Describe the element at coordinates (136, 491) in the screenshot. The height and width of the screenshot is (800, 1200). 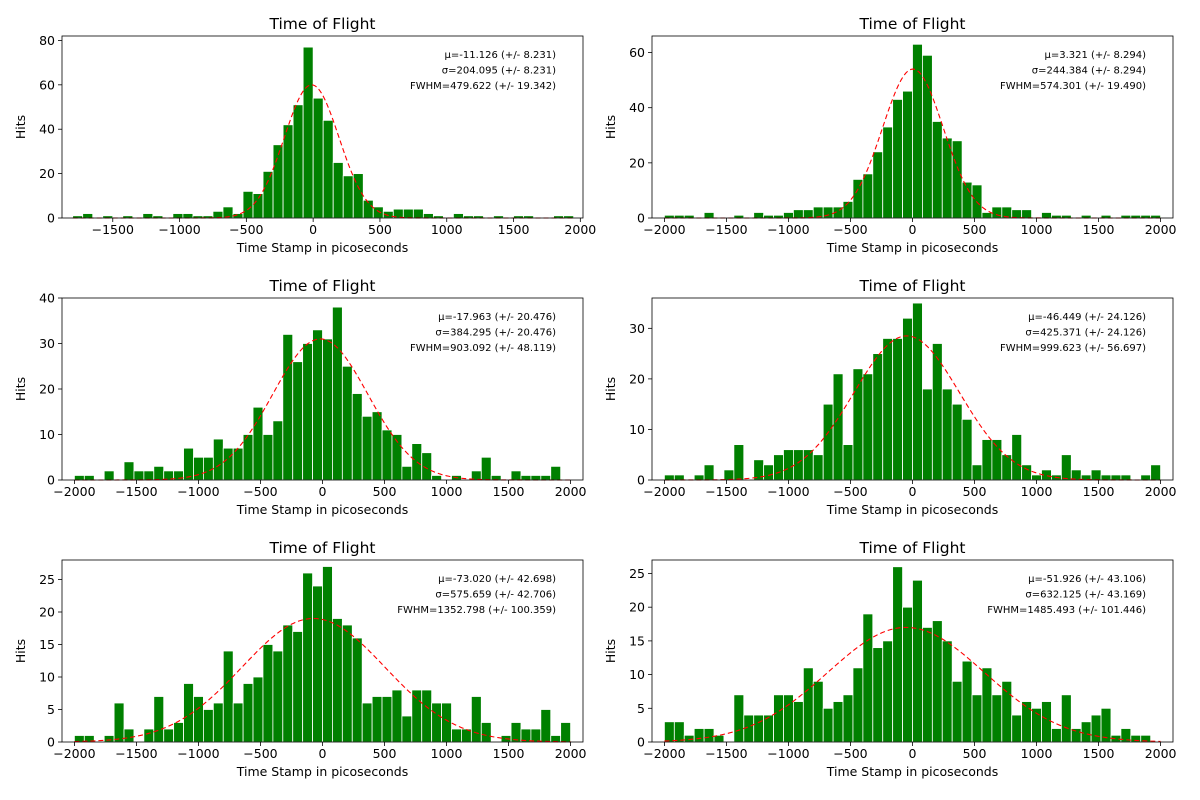
I see `x-tick-label: −1500` at that location.